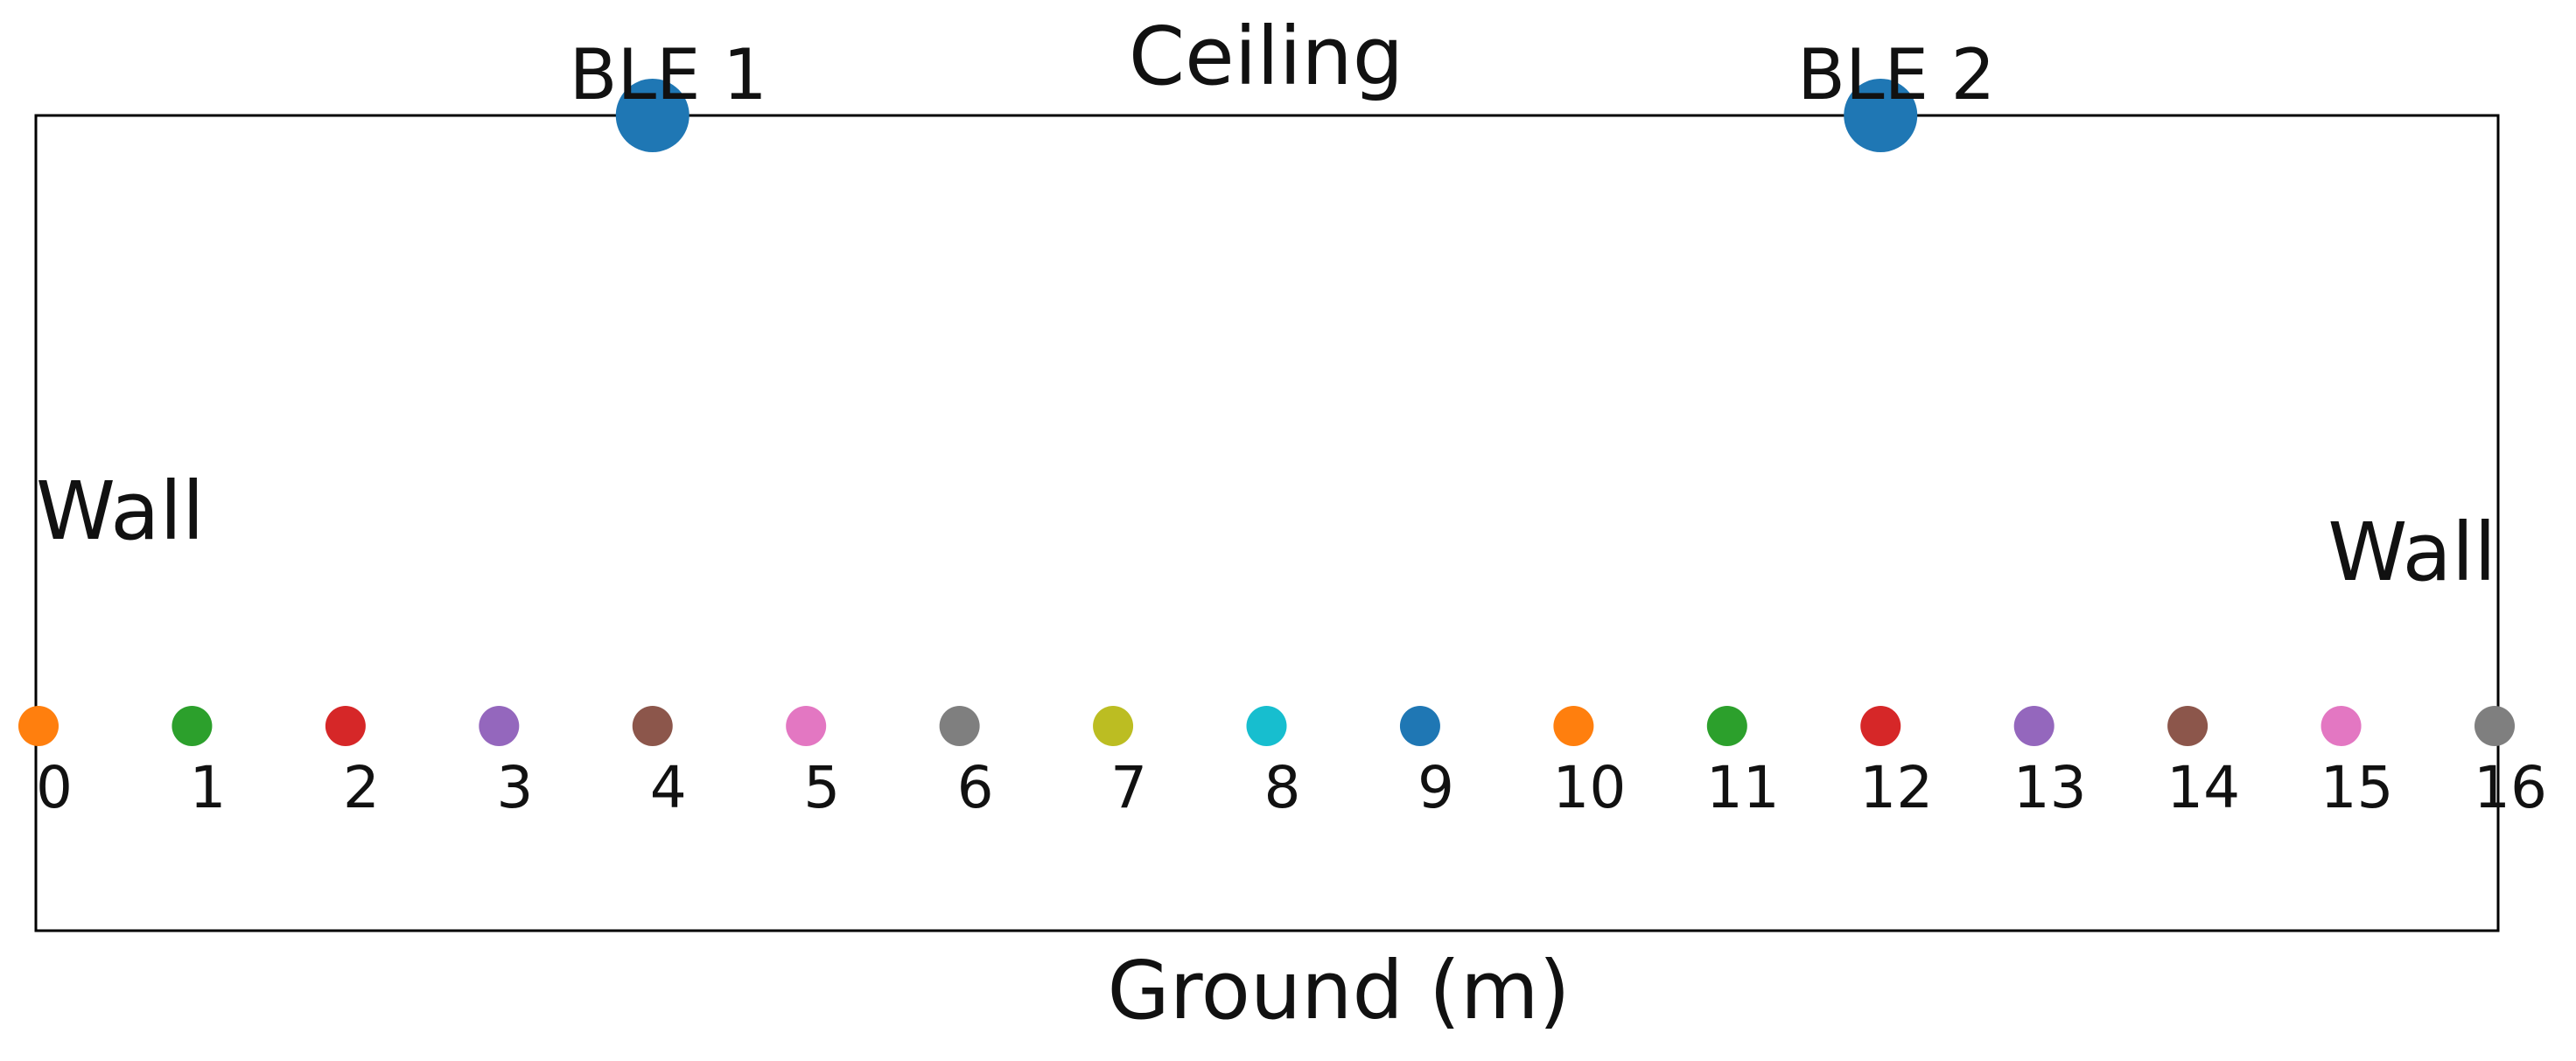 Image resolution: width=2576 pixels, height=1061 pixels. Describe the element at coordinates (1338, 990) in the screenshot. I see `x-axis-label: Ground (m)` at that location.